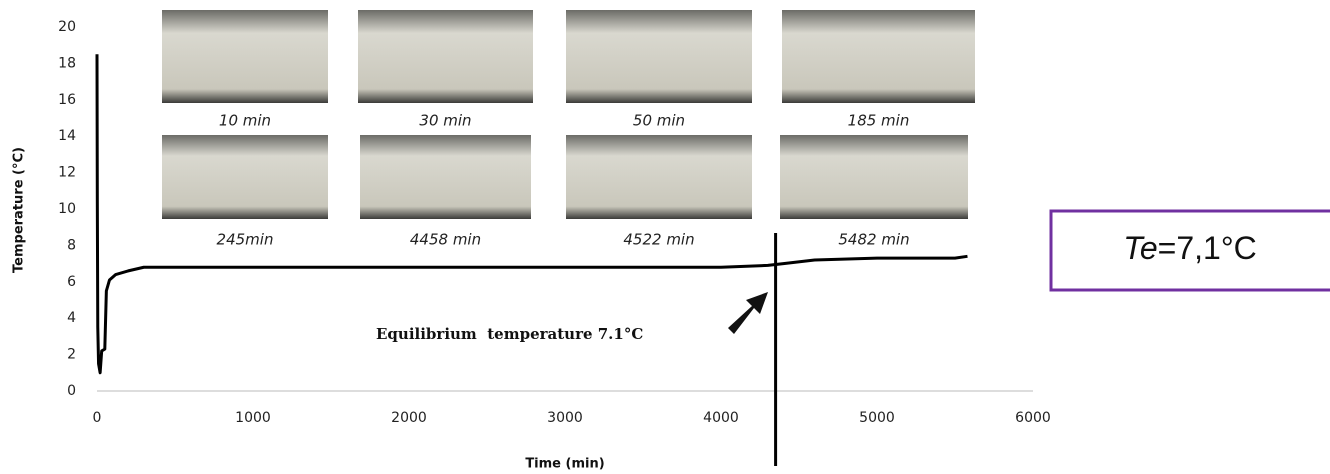 This screenshot has height=474, width=1330. Describe the element at coordinates (71, 282) in the screenshot. I see `y-tick-label: 6` at that location.